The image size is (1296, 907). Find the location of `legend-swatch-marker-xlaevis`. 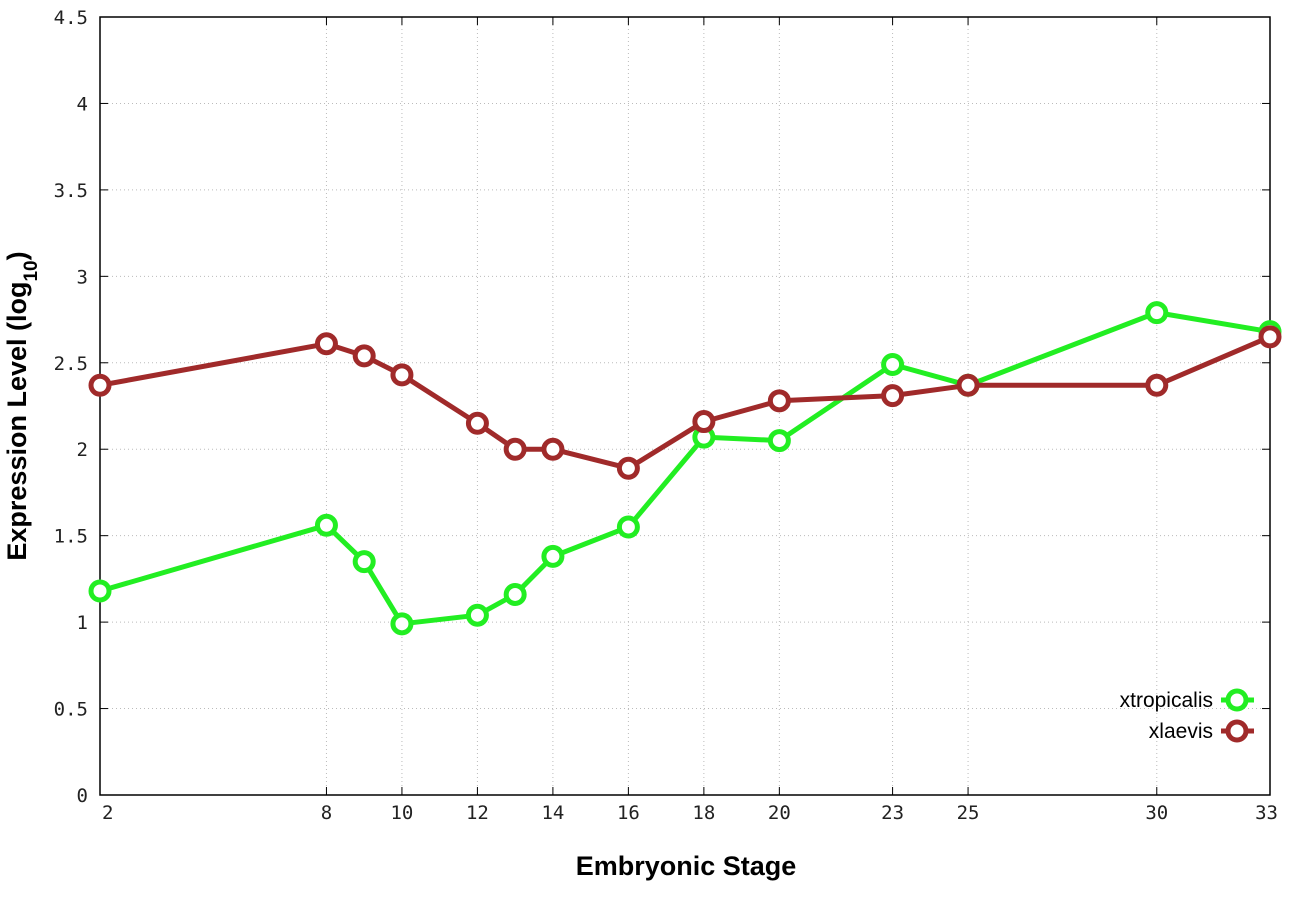

legend-swatch-marker-xlaevis is located at coordinates (1237, 731).